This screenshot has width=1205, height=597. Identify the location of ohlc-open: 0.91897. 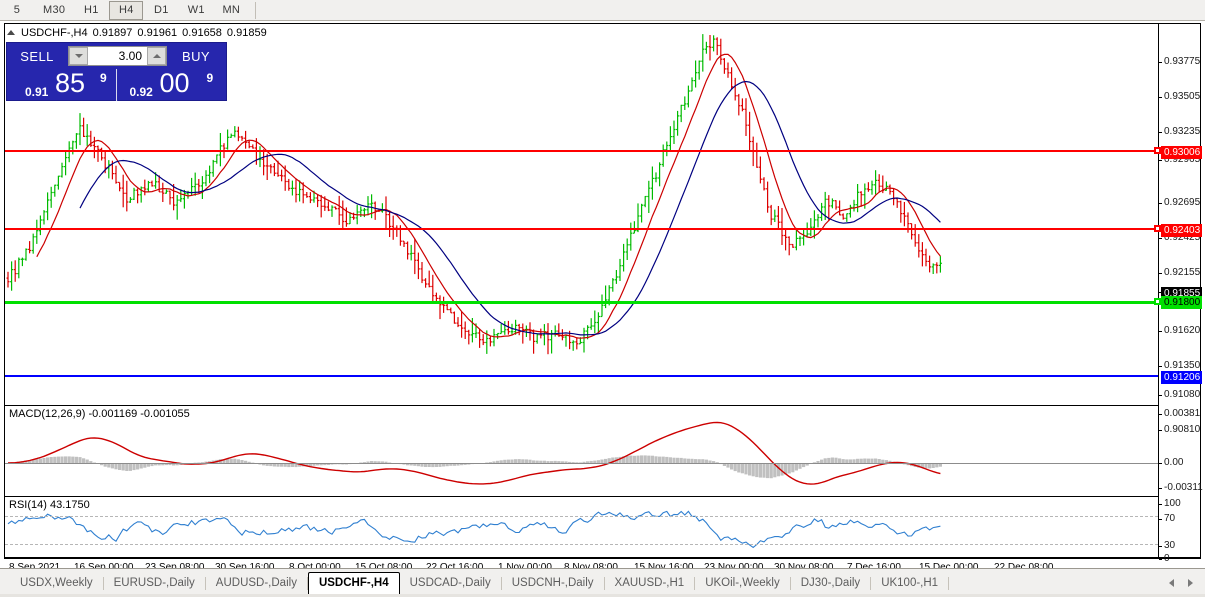
(112, 32).